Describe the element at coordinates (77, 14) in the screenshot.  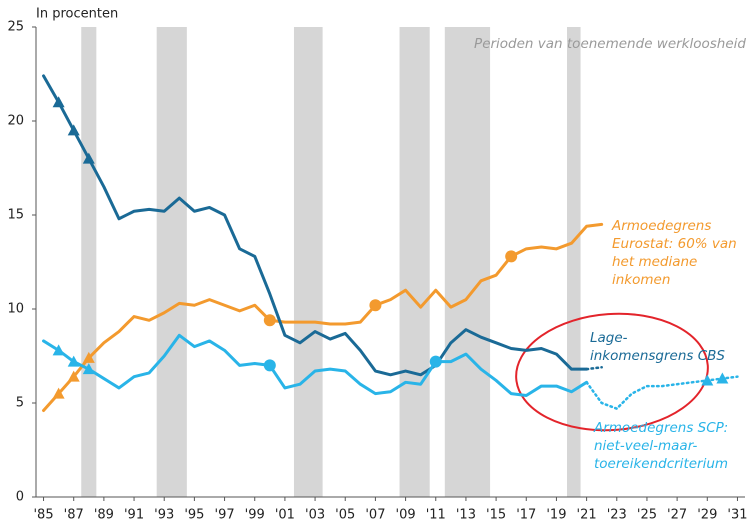
I see `y-axis-label: In procenten` at that location.